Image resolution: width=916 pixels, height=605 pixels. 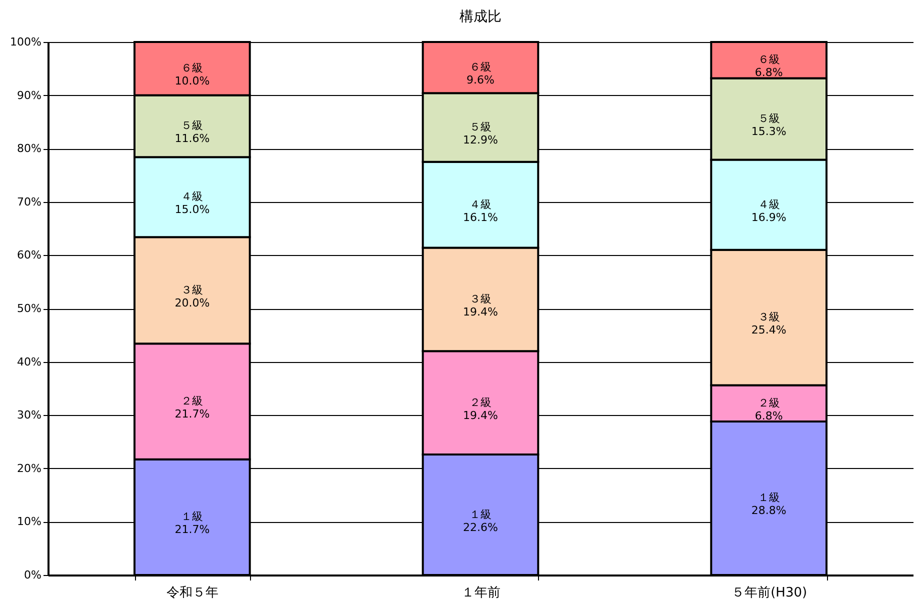 I want to click on x-tick-label: 令和５年, so click(x=192, y=593).